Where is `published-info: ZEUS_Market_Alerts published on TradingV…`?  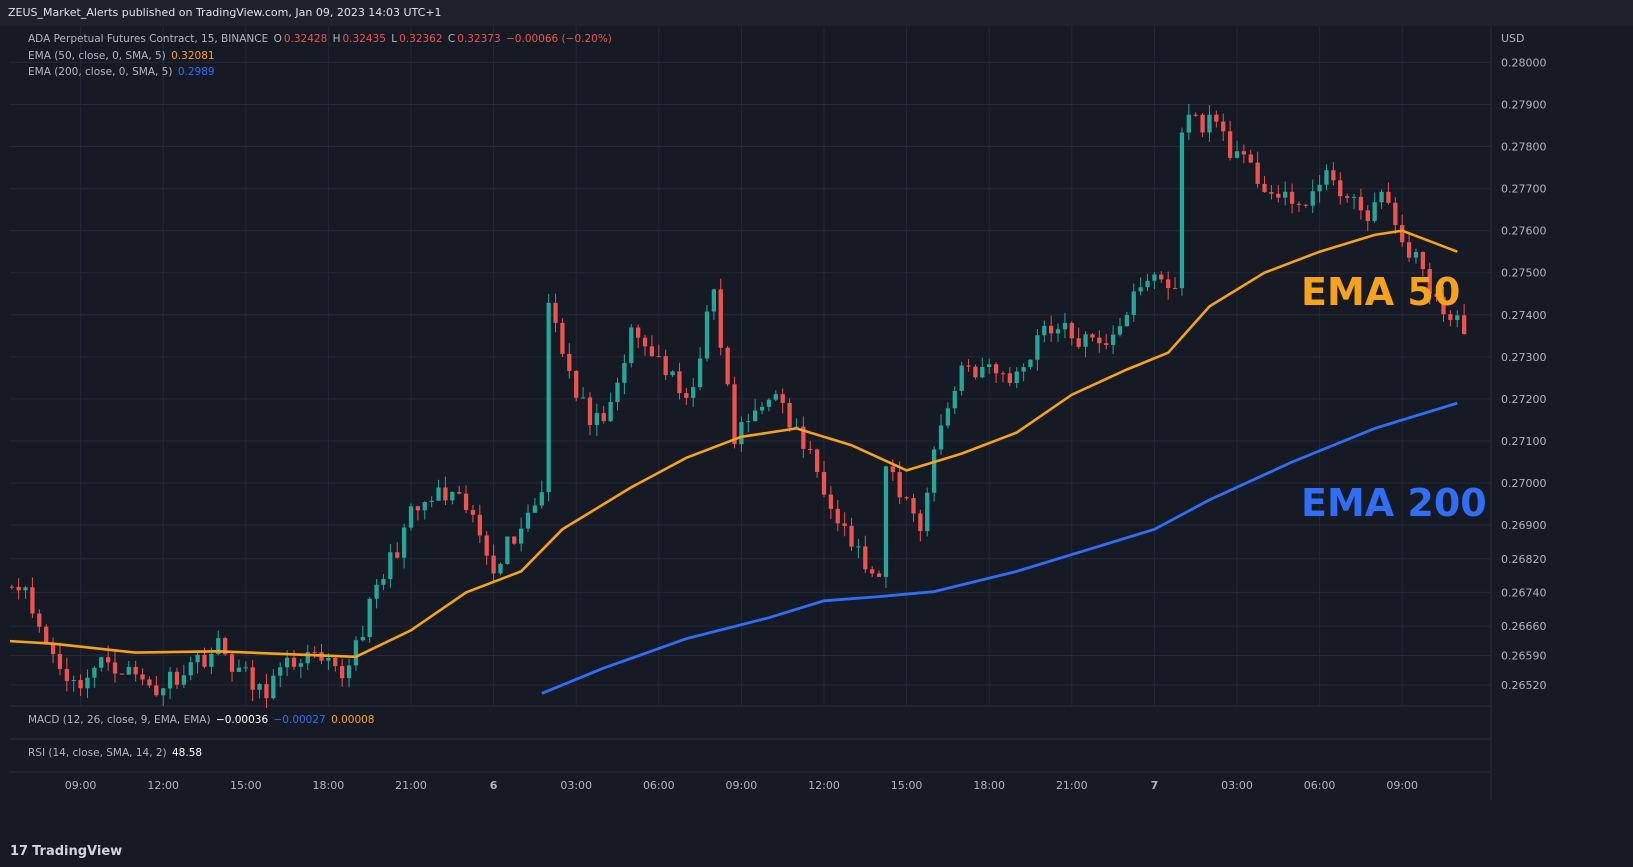 published-info: ZEUS_Market_Alerts published on TradingV… is located at coordinates (225, 12).